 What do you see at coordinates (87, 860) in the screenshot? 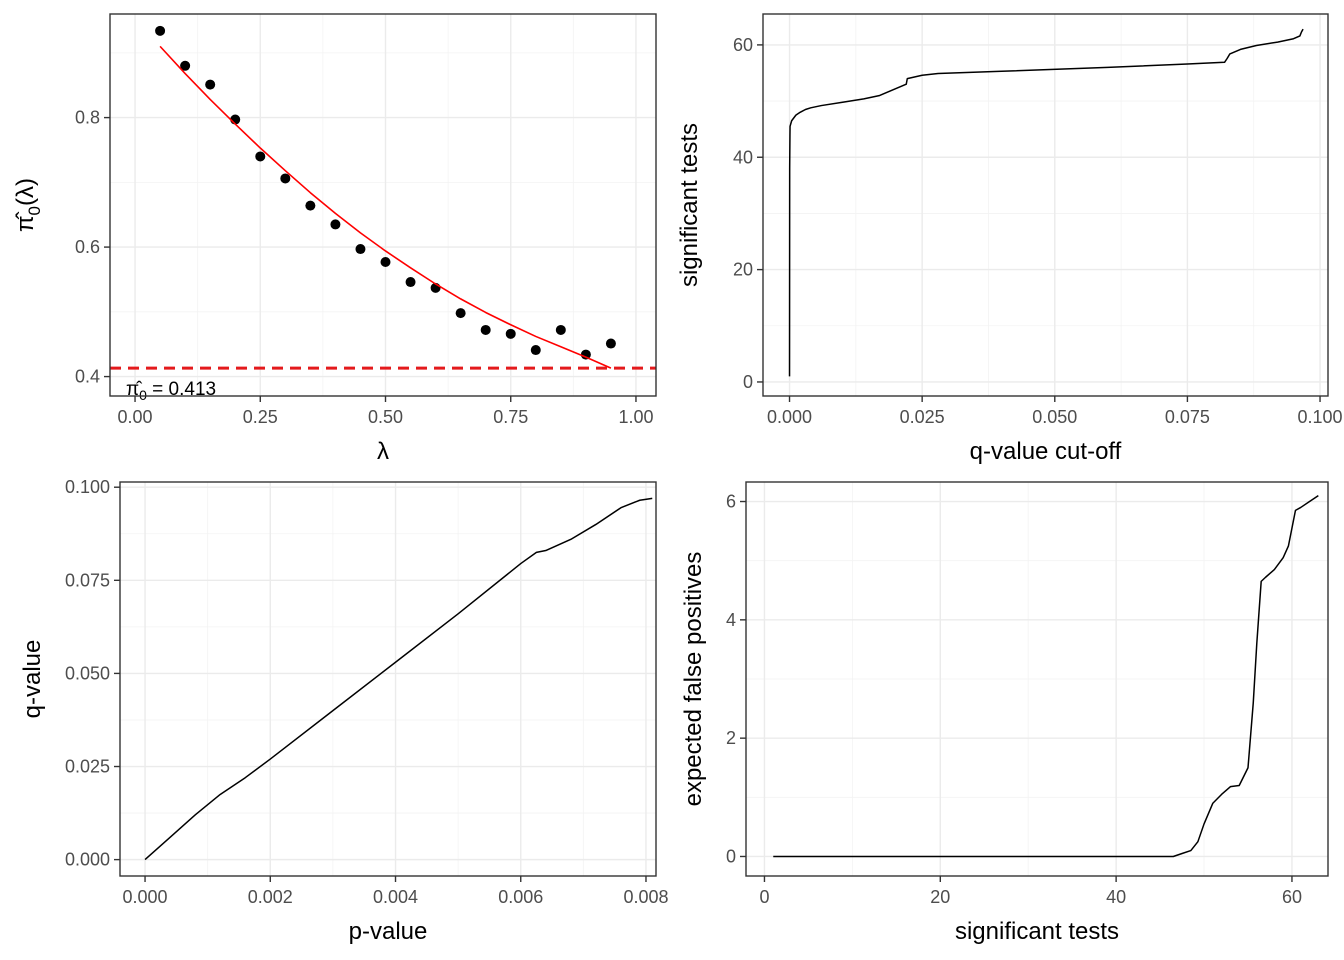
I see `y-tick-label: 0.000` at bounding box center [87, 860].